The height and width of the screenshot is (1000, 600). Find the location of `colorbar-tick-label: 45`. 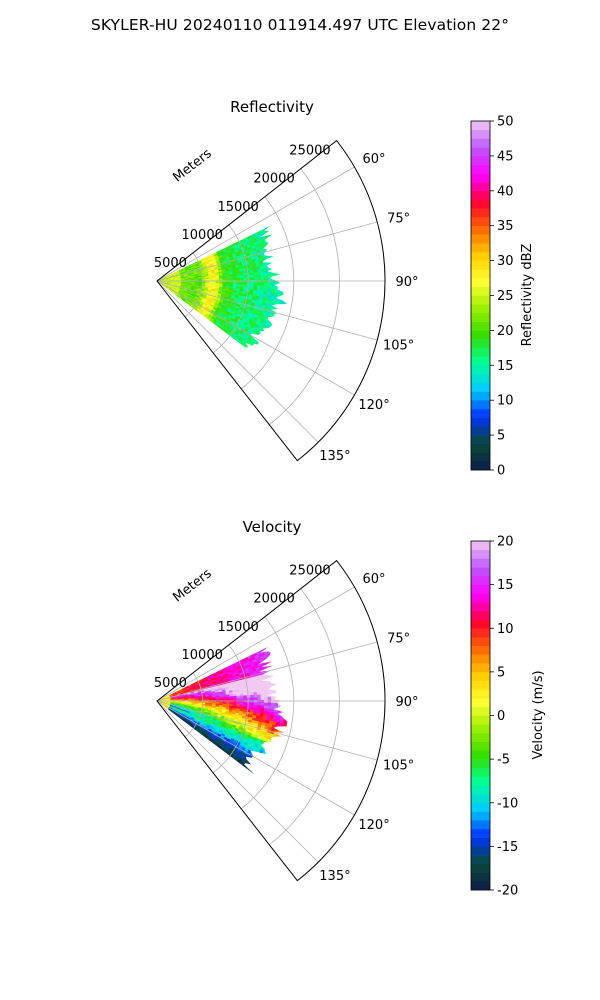

colorbar-tick-label: 45 is located at coordinates (505, 156).